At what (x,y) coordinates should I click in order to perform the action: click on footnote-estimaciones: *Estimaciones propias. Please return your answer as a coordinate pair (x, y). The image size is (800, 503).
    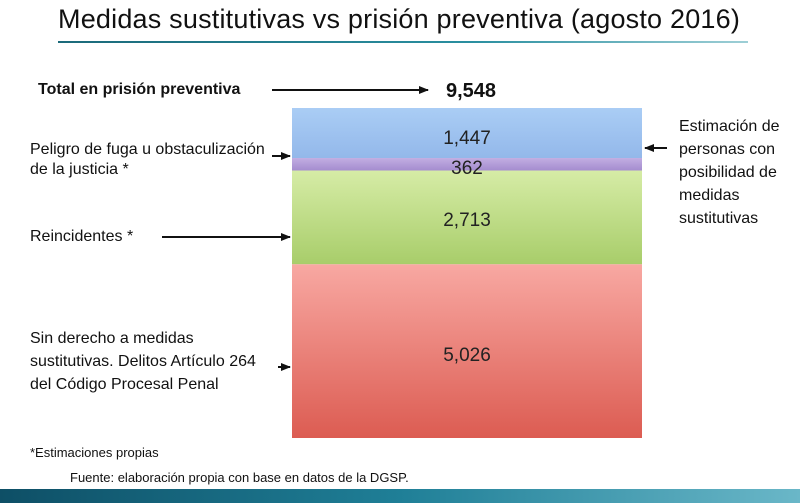
    Looking at the image, I should click on (94, 452).